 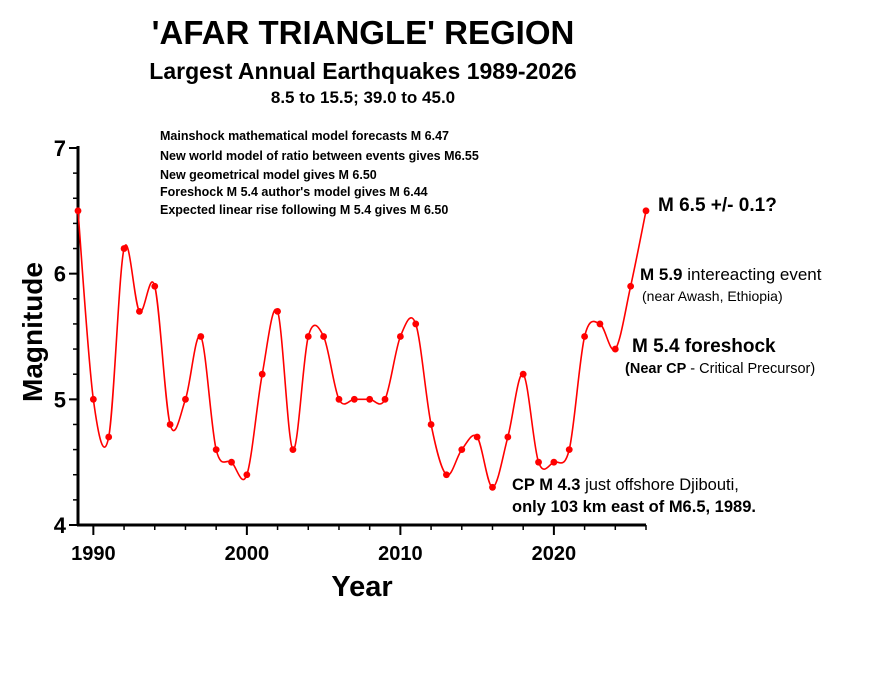 I want to click on djibouti-annotation: CP M 4.3 just offshore Djibouti,, so click(x=625, y=485).